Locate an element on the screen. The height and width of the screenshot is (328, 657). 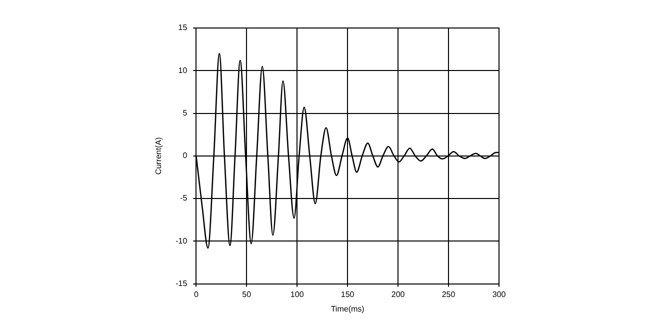
y-tick-label: 0 is located at coordinates (185, 155).